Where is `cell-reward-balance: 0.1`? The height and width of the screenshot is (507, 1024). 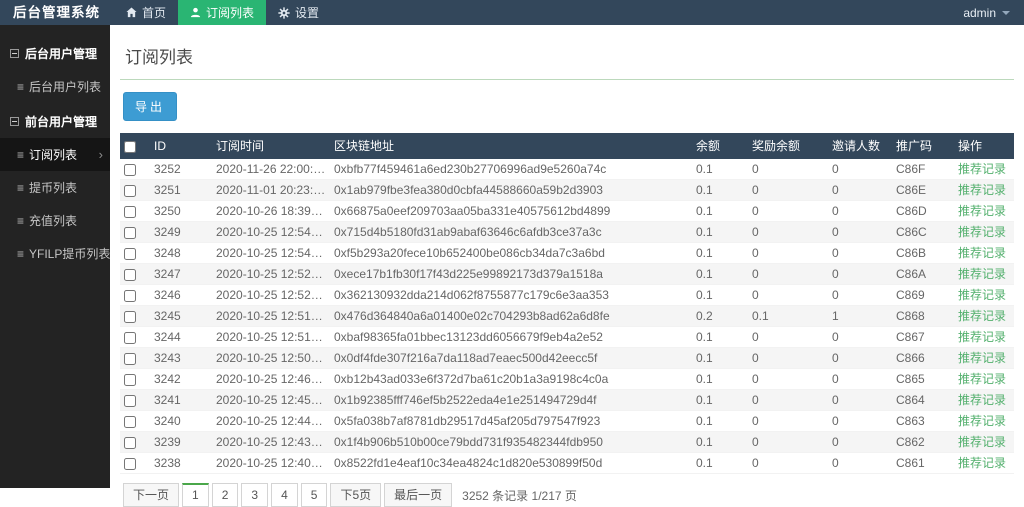
cell-reward-balance: 0.1 is located at coordinates (760, 316).